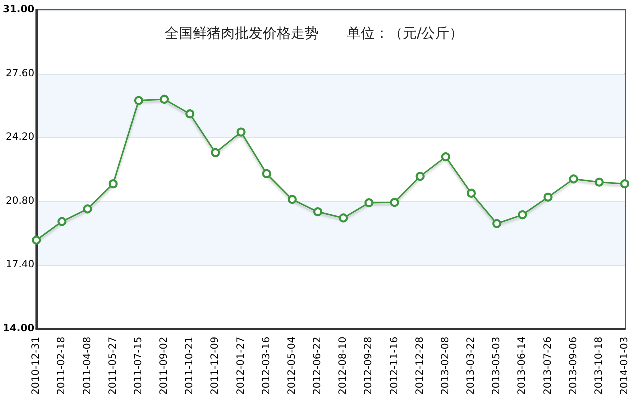 The height and width of the screenshot is (398, 631). Describe the element at coordinates (88, 366) in the screenshot. I see `x-tick-label: 2011-04-08` at that location.